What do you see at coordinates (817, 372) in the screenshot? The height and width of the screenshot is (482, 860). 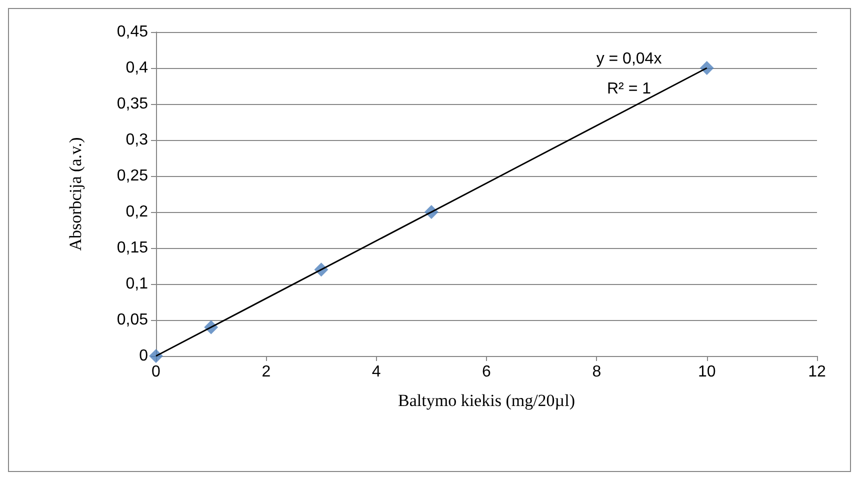 I see `x-tick-label: 12` at bounding box center [817, 372].